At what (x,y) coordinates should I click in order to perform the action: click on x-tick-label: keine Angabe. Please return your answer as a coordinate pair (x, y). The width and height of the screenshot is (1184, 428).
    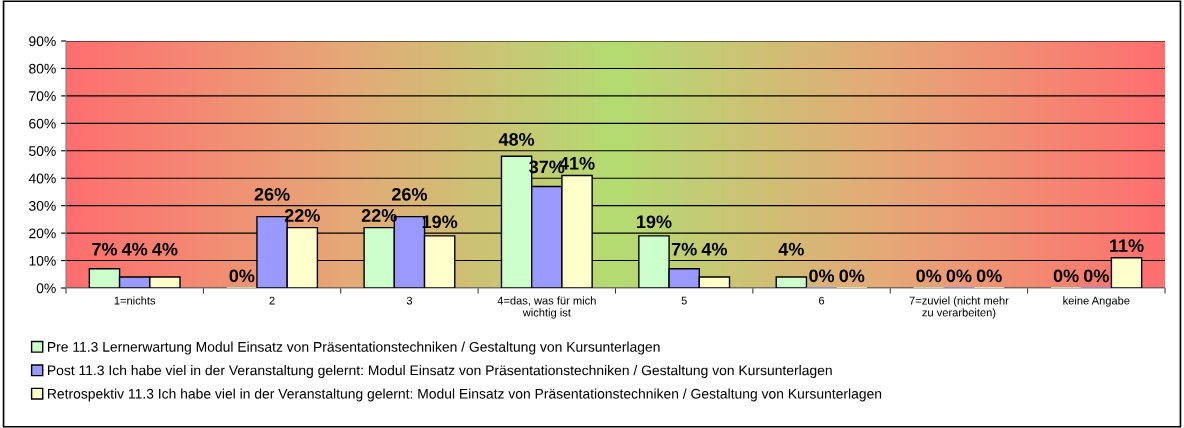
    Looking at the image, I should click on (1096, 301).